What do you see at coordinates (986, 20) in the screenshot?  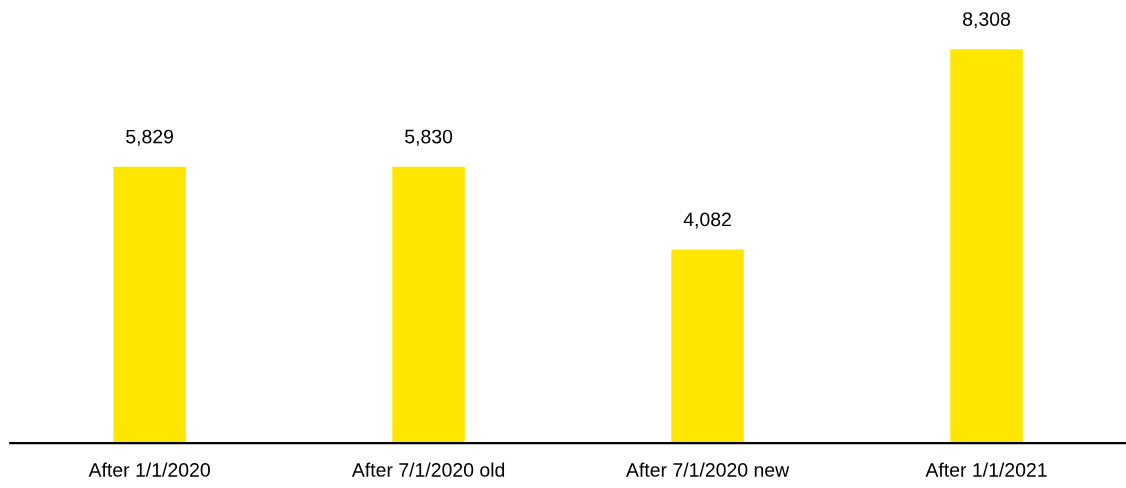 I see `data-label: 8,308` at bounding box center [986, 20].